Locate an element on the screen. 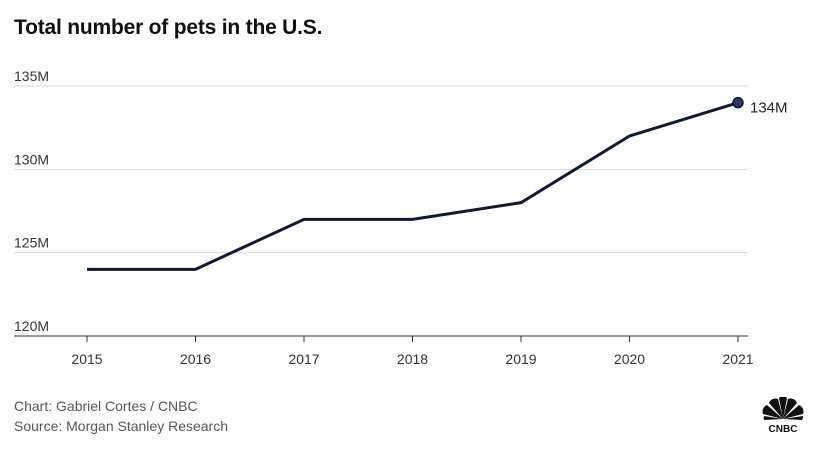 This screenshot has height=454, width=822. end-point-marker is located at coordinates (738, 102).